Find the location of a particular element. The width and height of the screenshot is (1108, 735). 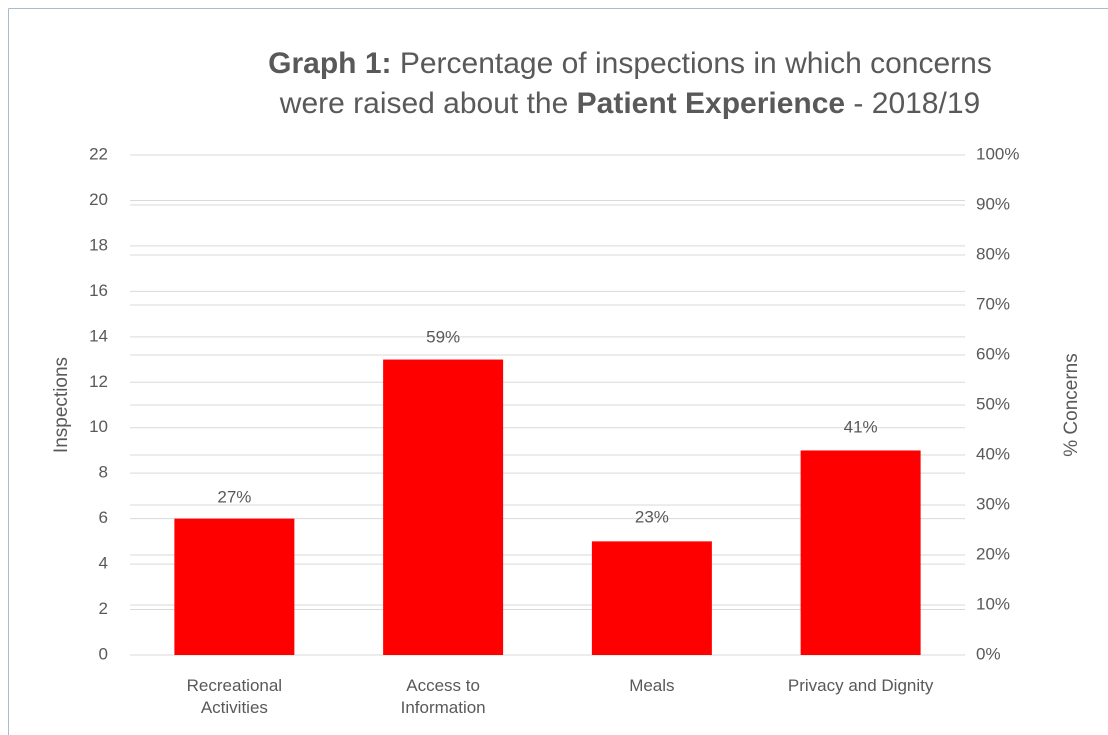

y2-axis-title: % Concerns is located at coordinates (1071, 405).